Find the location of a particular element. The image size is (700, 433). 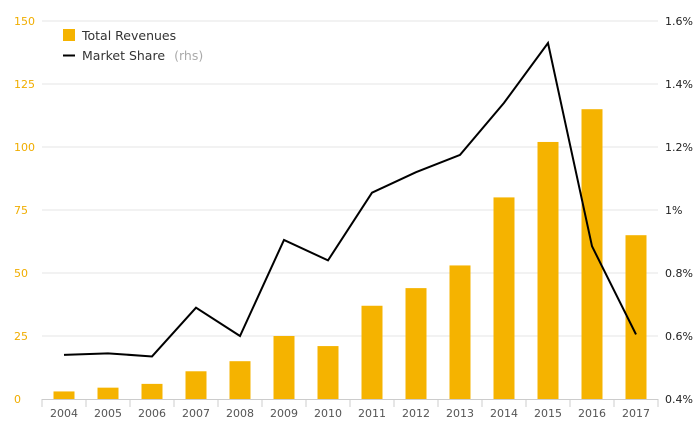

x-tick-label: 2007 is located at coordinates (196, 413).